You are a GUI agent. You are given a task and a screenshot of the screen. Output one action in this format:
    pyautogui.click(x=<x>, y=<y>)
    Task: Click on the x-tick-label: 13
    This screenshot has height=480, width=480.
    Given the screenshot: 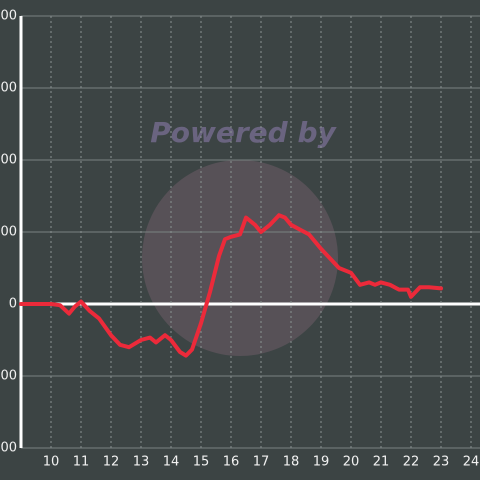 What is the action you would take?
    pyautogui.click(x=141, y=462)
    